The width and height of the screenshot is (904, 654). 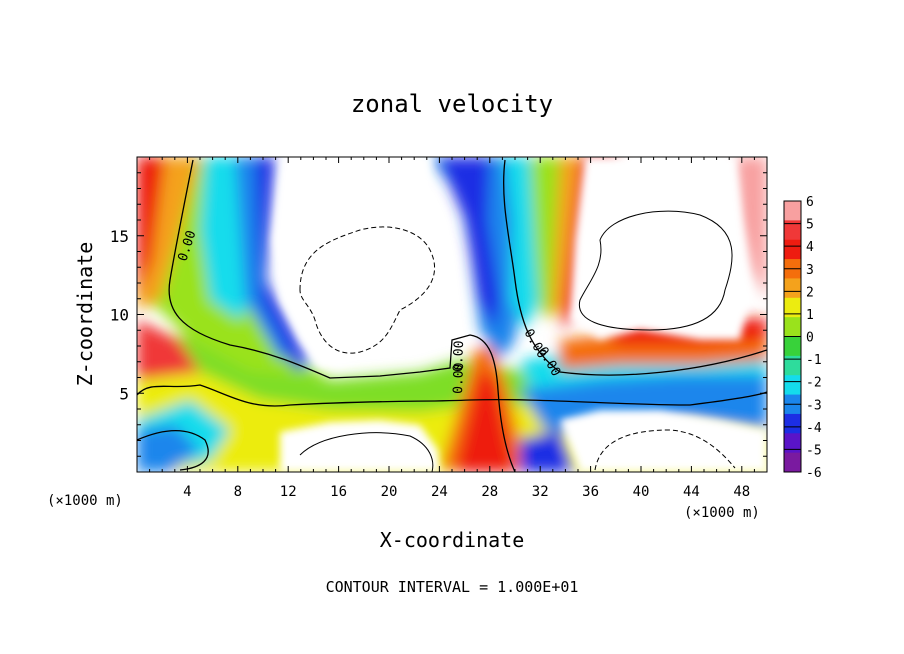 I want to click on colorbar-label: -3, so click(x=814, y=405).